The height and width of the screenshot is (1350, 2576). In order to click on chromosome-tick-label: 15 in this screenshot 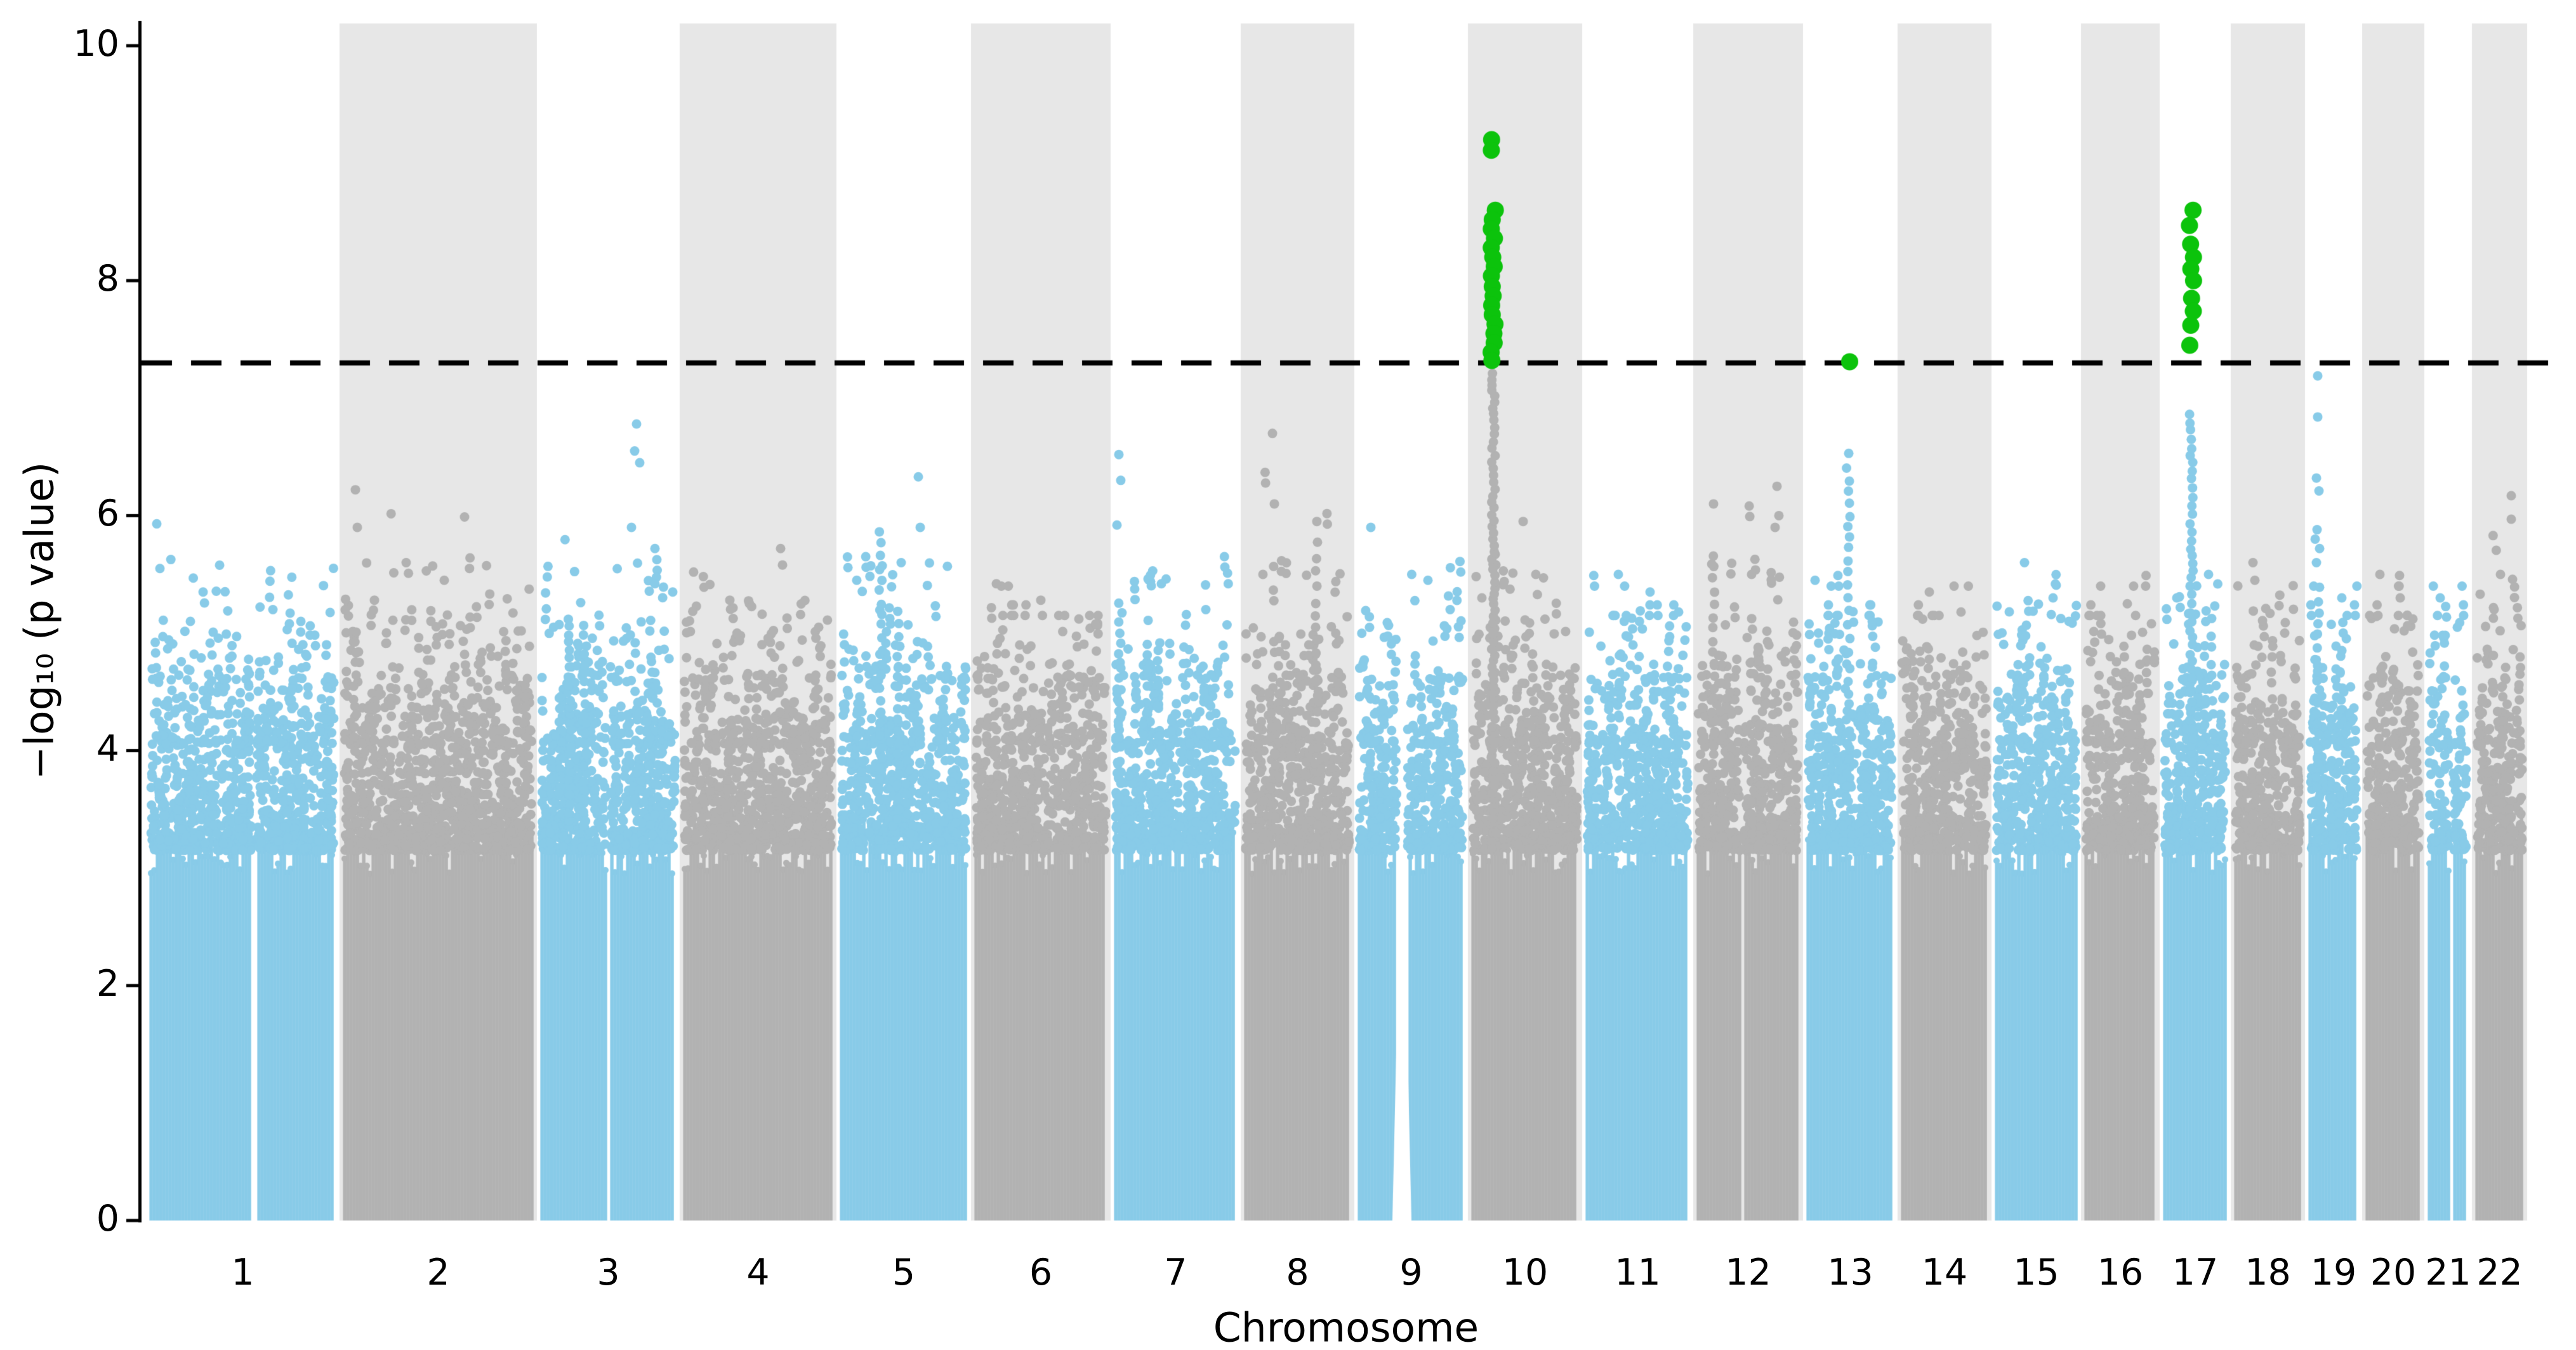, I will do `click(2036, 1273)`.